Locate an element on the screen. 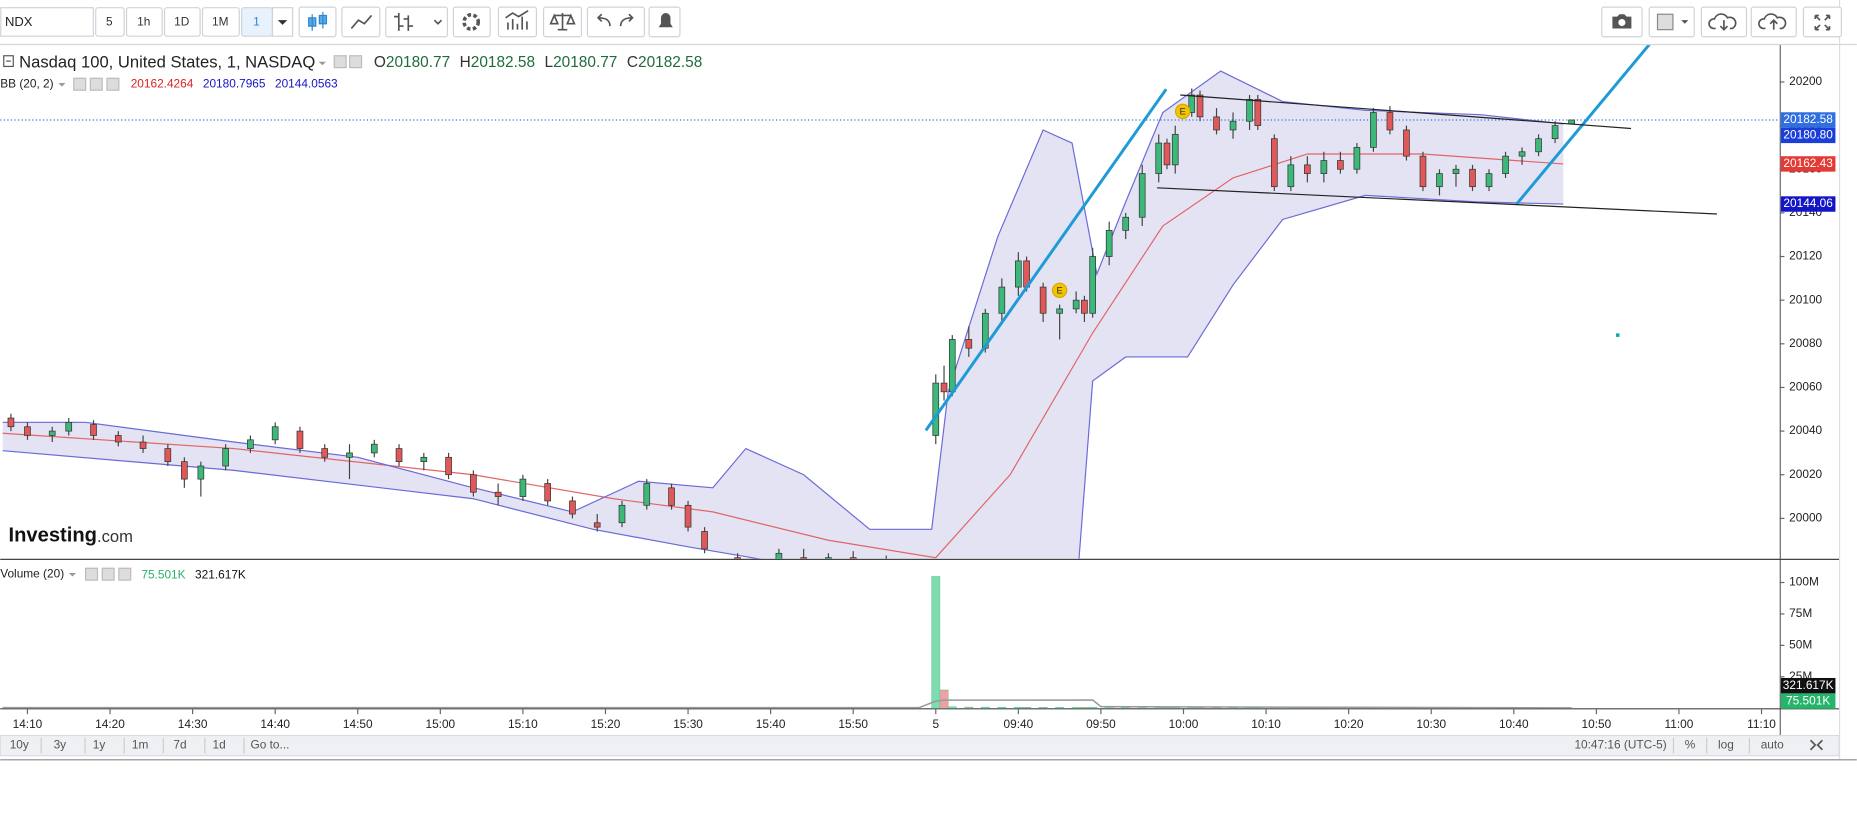 This screenshot has width=1857, height=815. bottom-settings-icon is located at coordinates (1816, 745).